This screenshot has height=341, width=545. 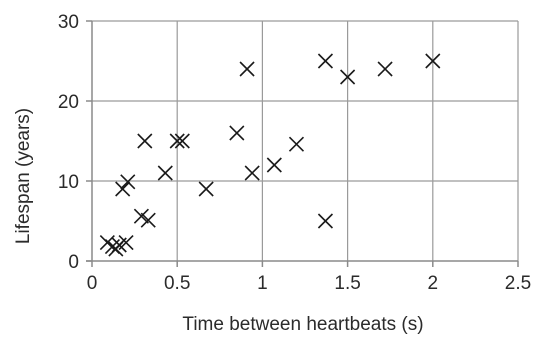 I want to click on x-axis-label: Time between heartbeats (s), so click(x=302, y=324).